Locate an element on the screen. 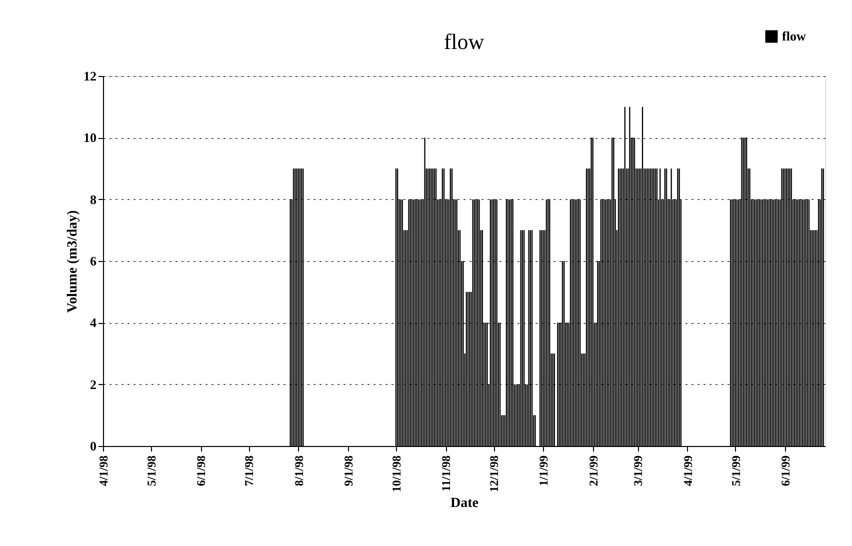  x-tick-label: 11/1/98 is located at coordinates (446, 474).